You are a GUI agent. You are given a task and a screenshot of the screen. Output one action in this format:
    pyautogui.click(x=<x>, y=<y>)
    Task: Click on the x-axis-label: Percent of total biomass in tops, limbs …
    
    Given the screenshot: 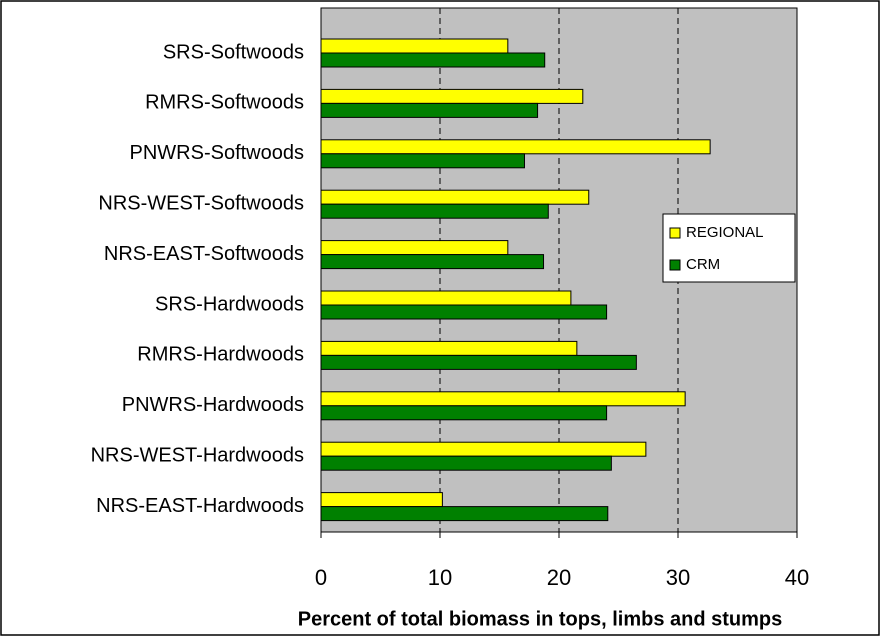 What is the action you would take?
    pyautogui.click(x=540, y=619)
    